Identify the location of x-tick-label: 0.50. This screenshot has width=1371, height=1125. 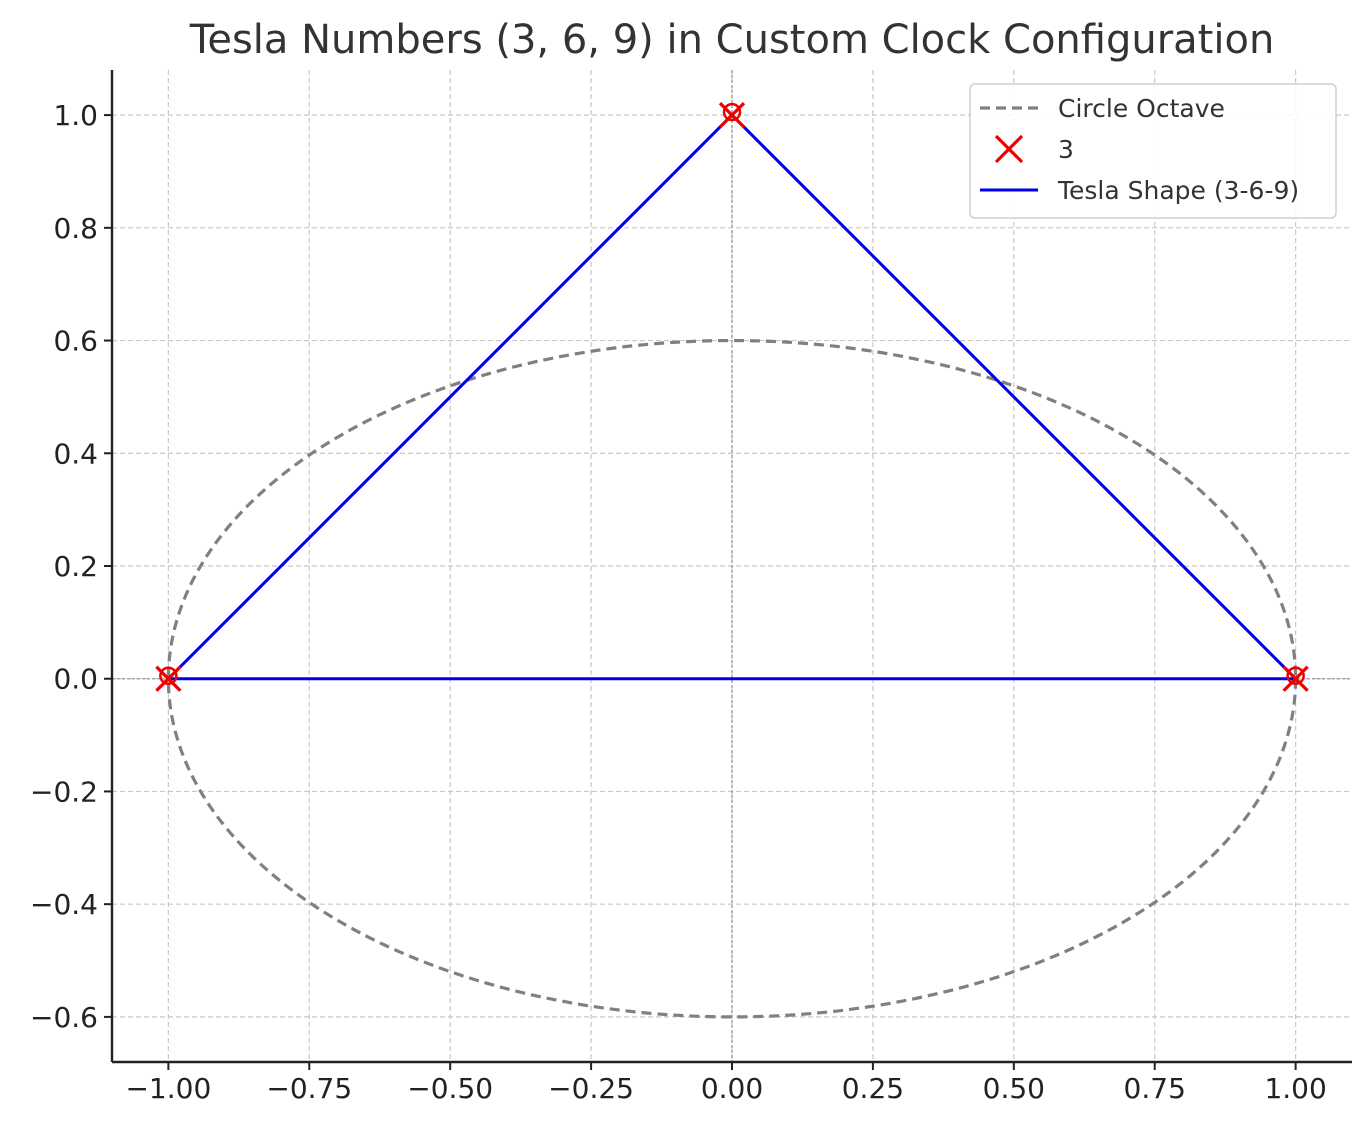
(1014, 1088).